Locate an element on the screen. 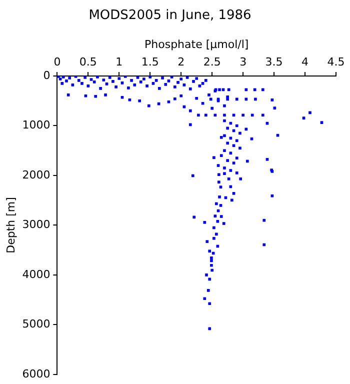 This screenshot has width=350, height=384. x-tick-label: 2 is located at coordinates (181, 61).